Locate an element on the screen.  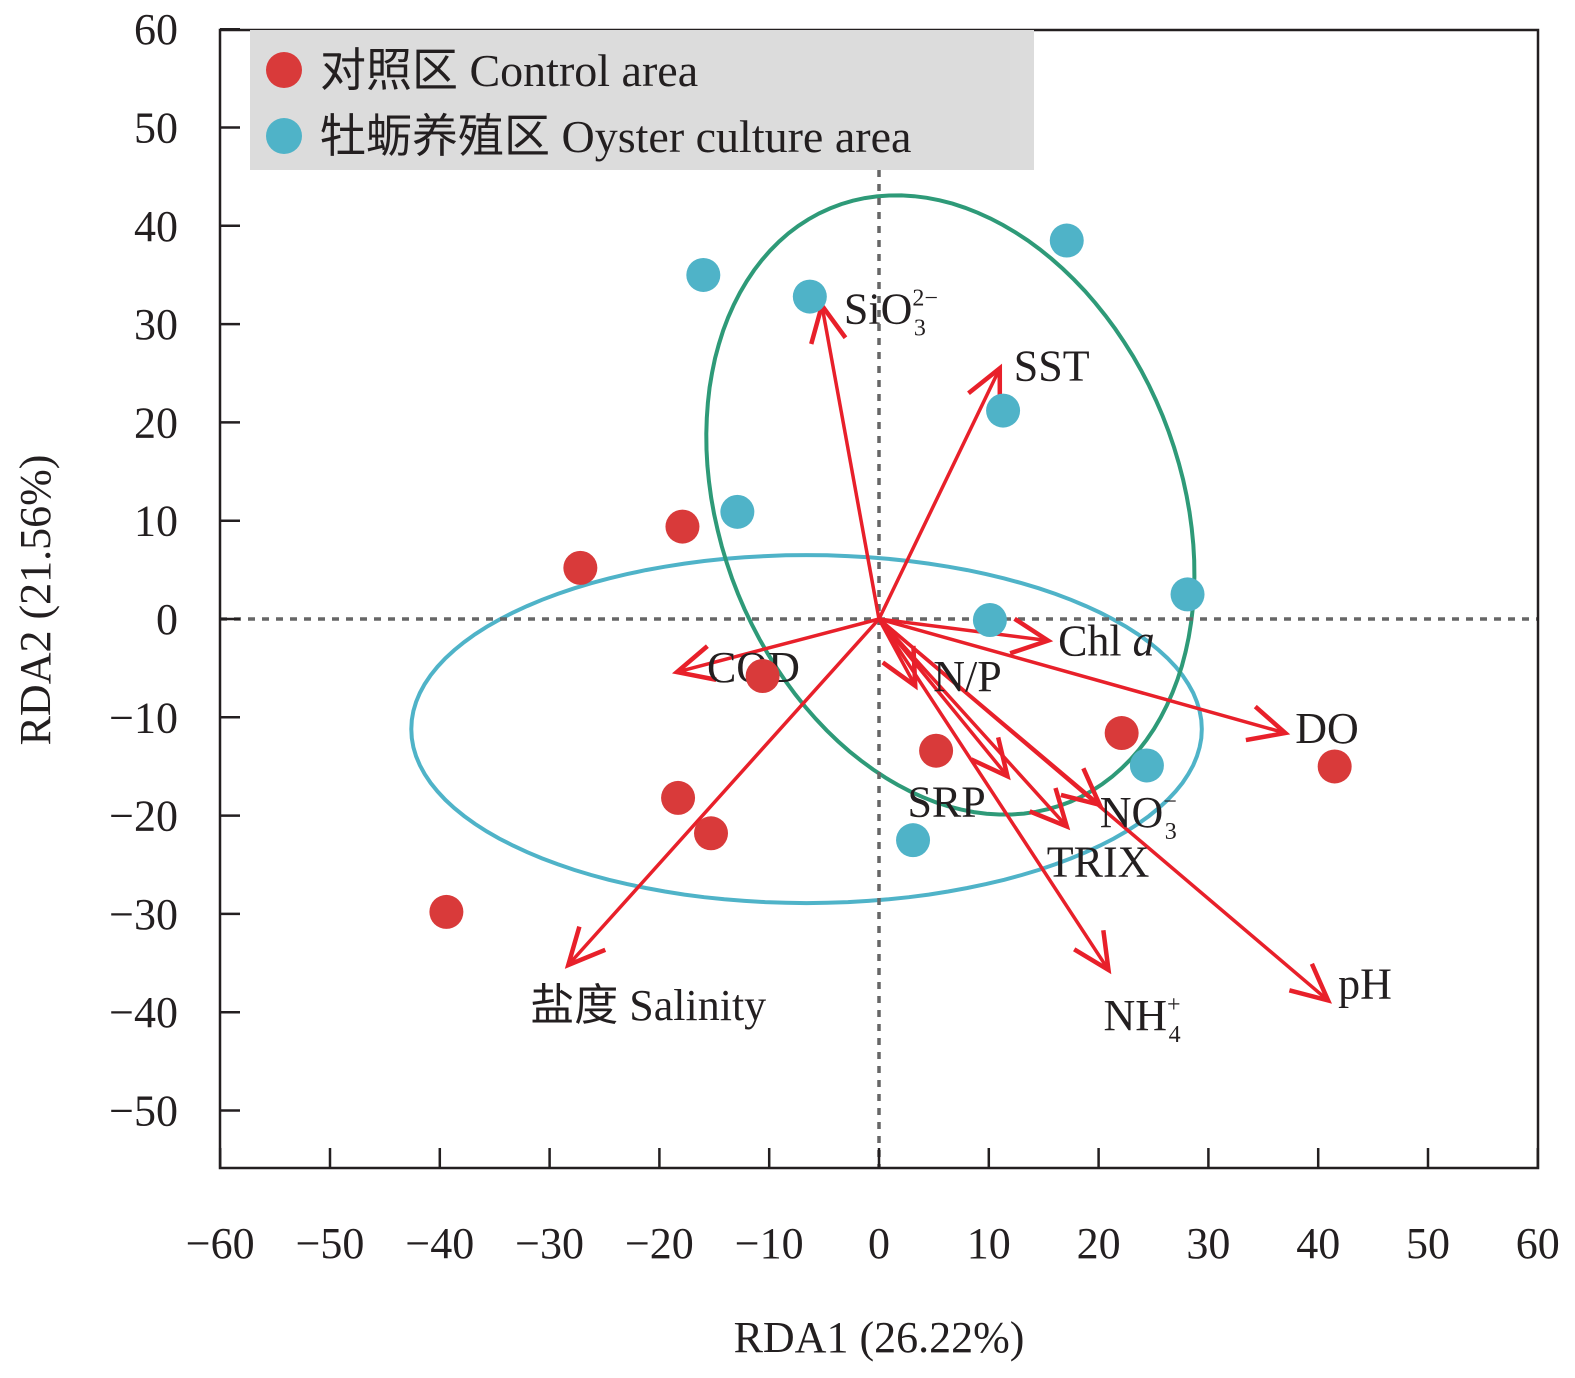
vector-label: N/P is located at coordinates (967, 676).